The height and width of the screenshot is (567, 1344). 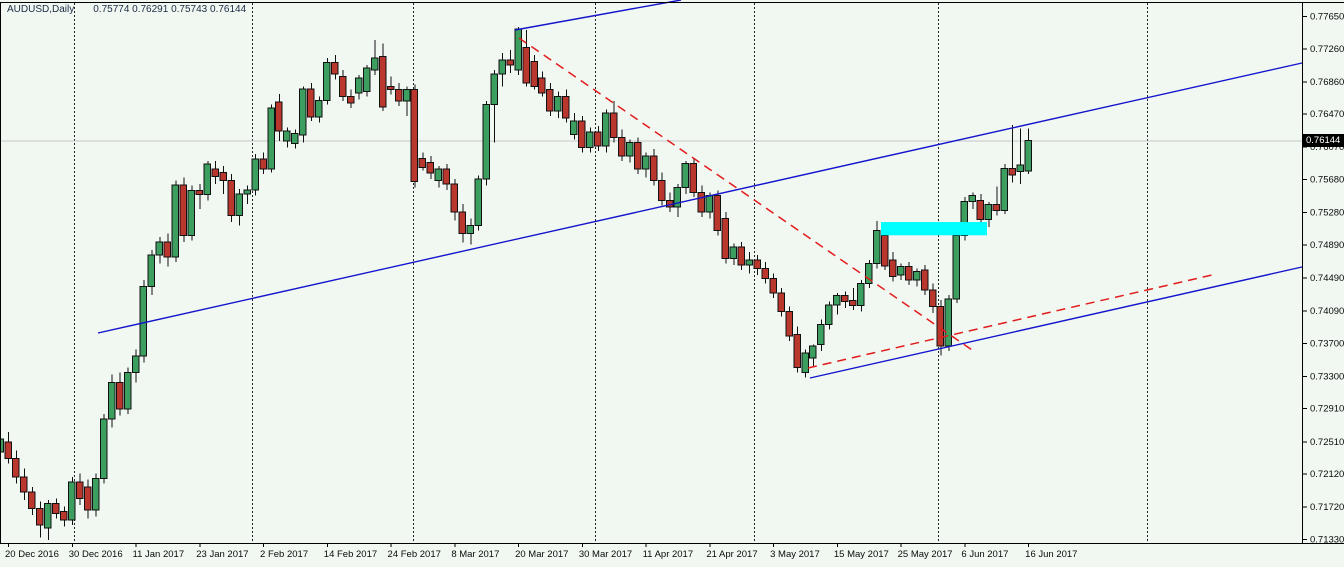 I want to click on price-tick-label: 0.71330, so click(x=1327, y=539).